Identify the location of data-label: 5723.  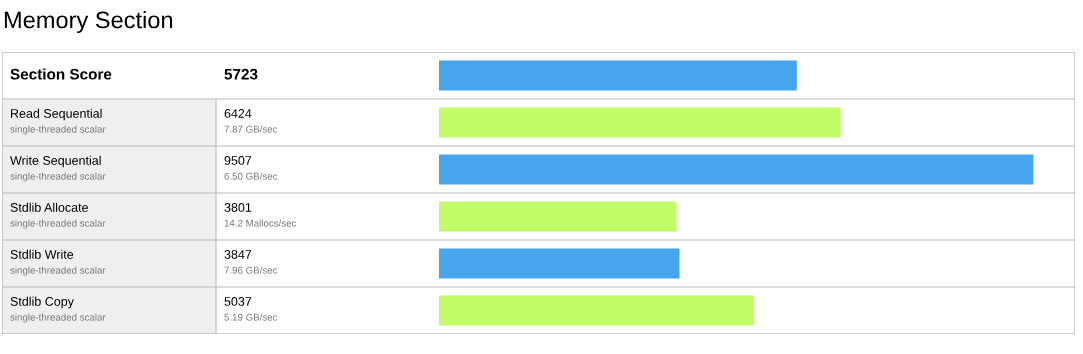
(241, 74).